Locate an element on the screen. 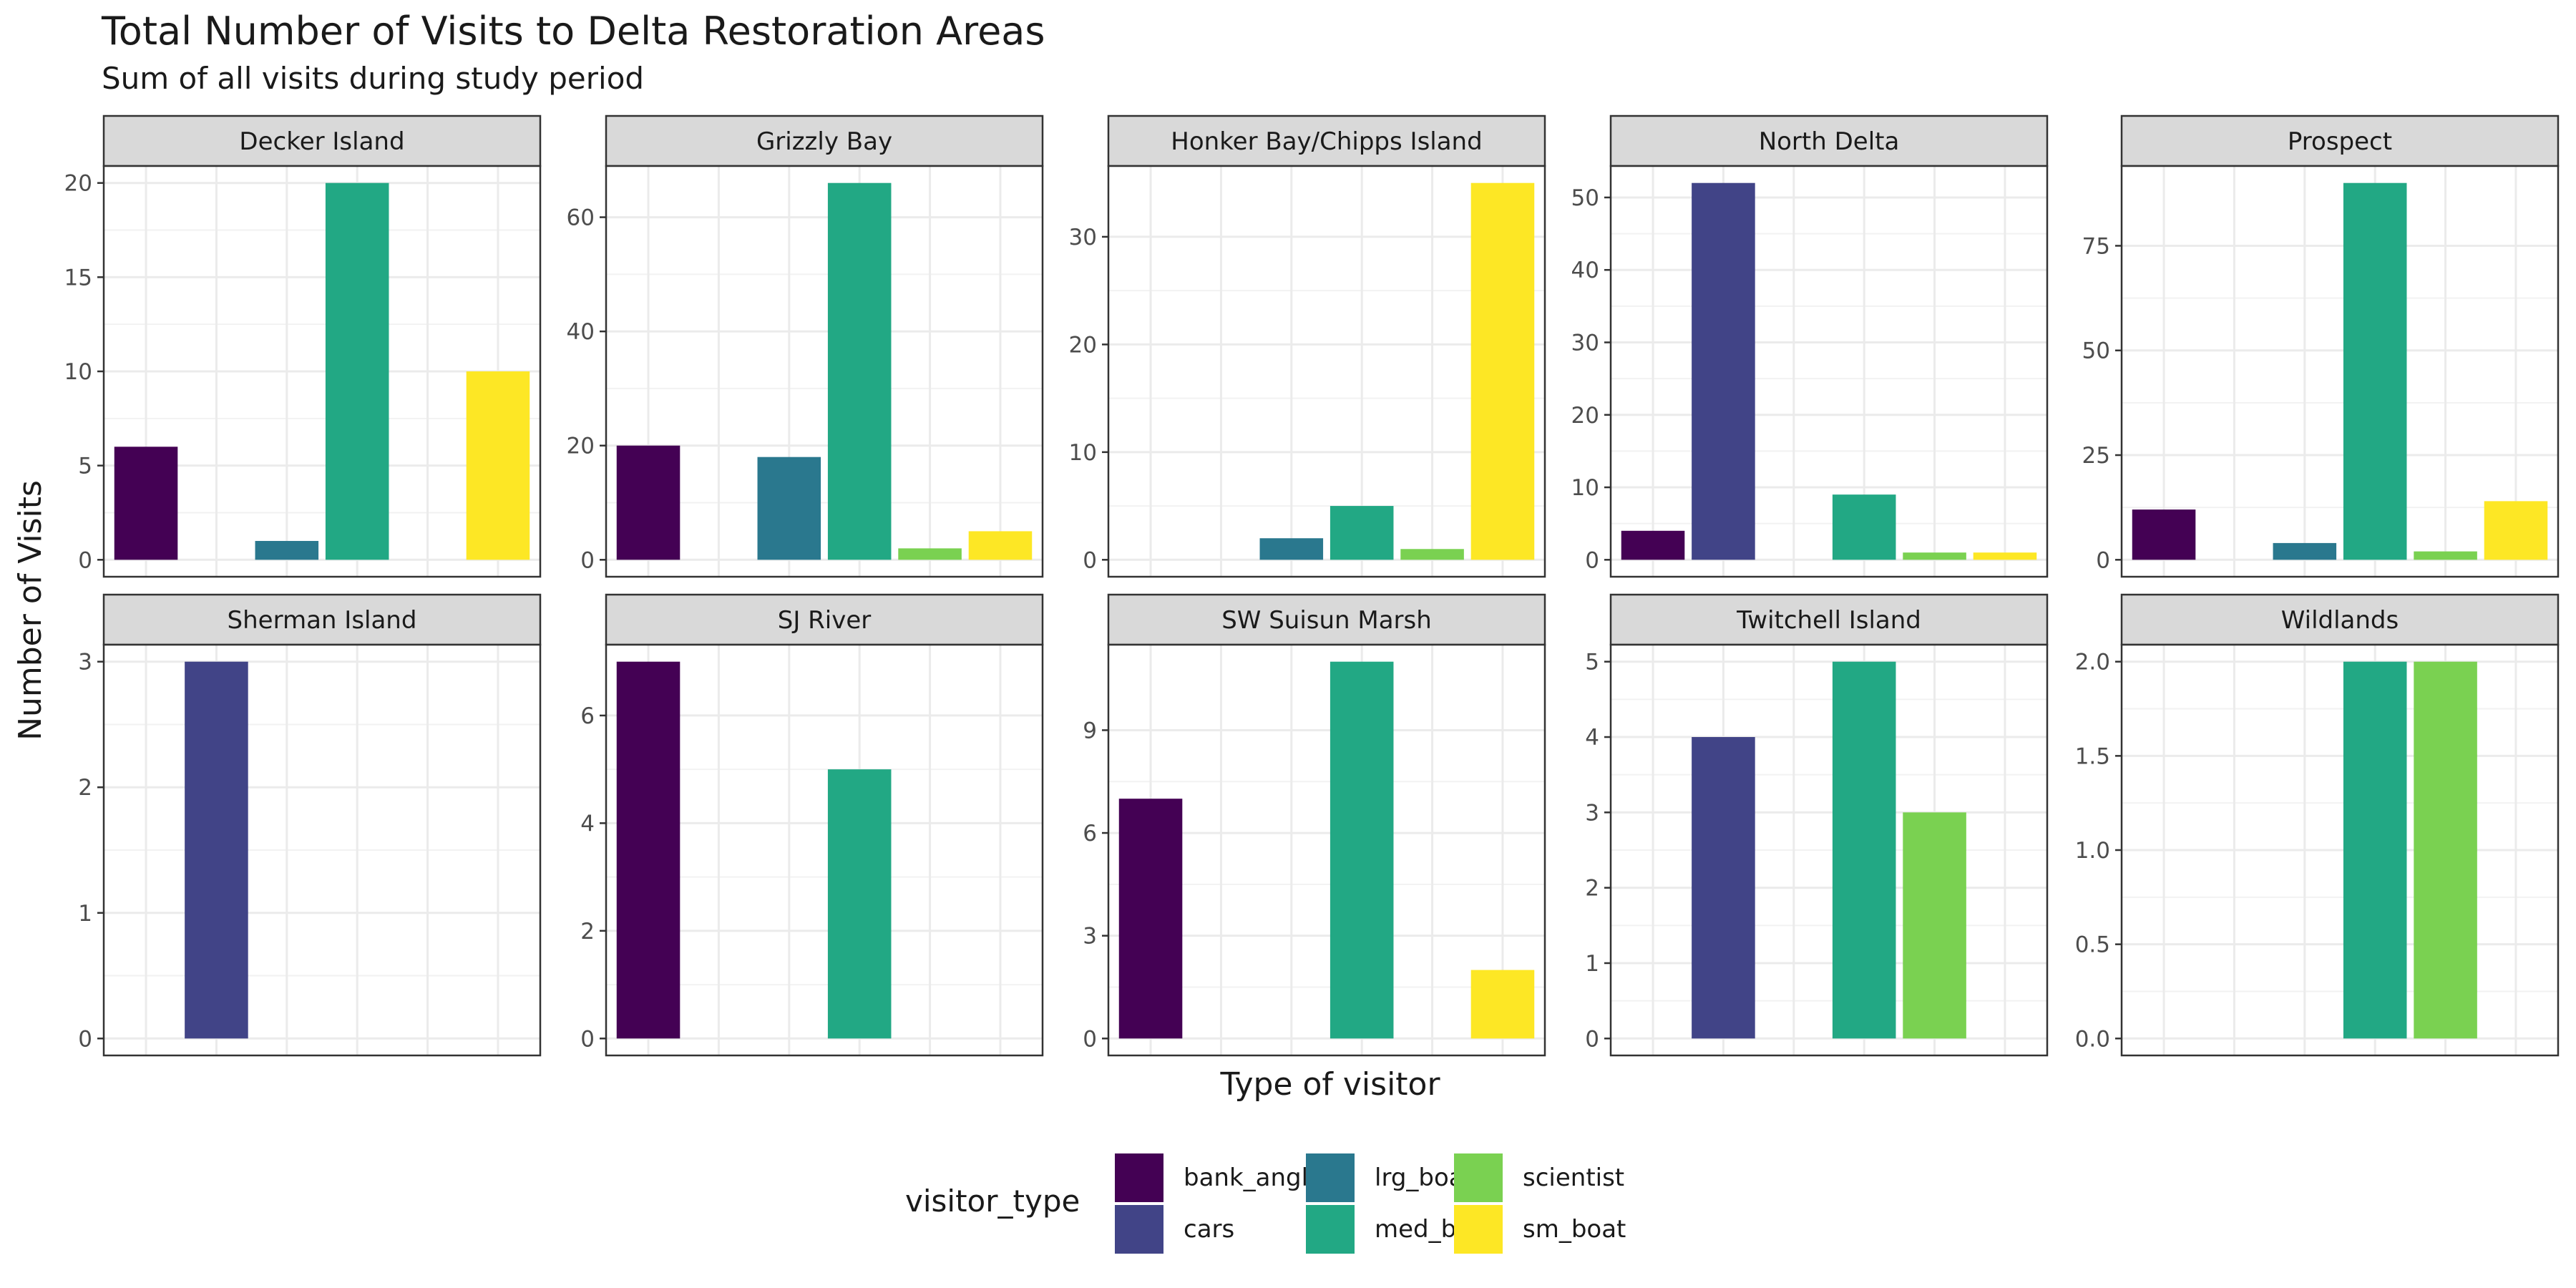 This screenshot has width=2576, height=1288. bar-honker-bay-chipps-island-med_boat is located at coordinates (1362, 533).